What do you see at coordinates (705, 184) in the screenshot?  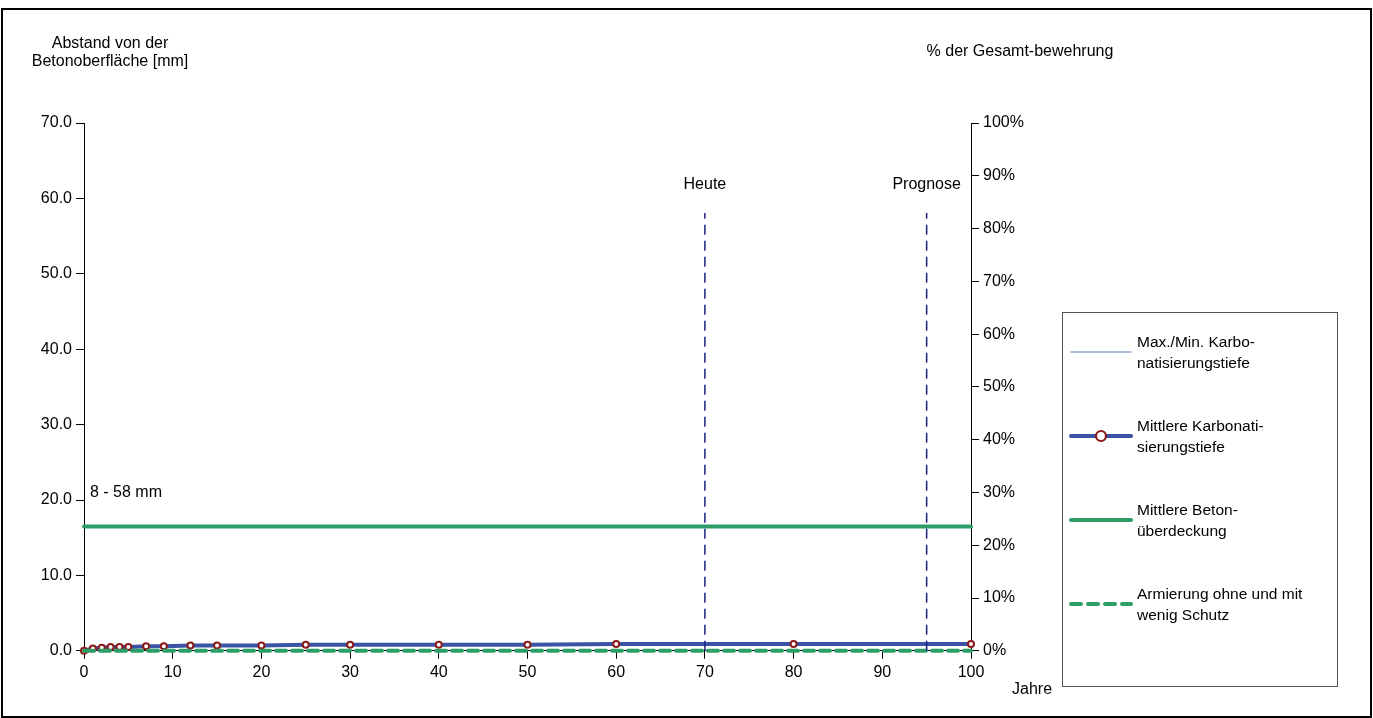 I see `ref-line-label: Heute` at bounding box center [705, 184].